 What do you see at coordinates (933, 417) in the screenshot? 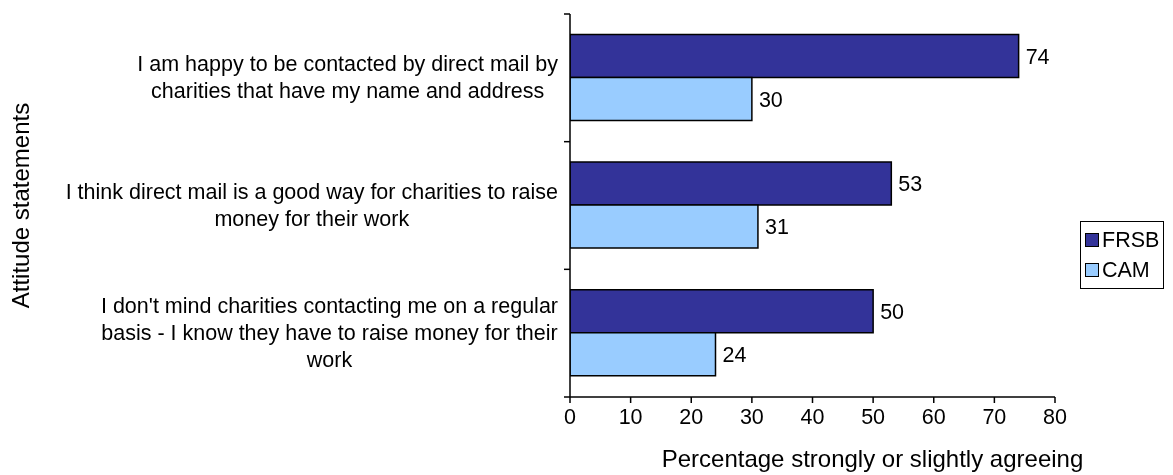
I see `x-tick-label: 60` at bounding box center [933, 417].